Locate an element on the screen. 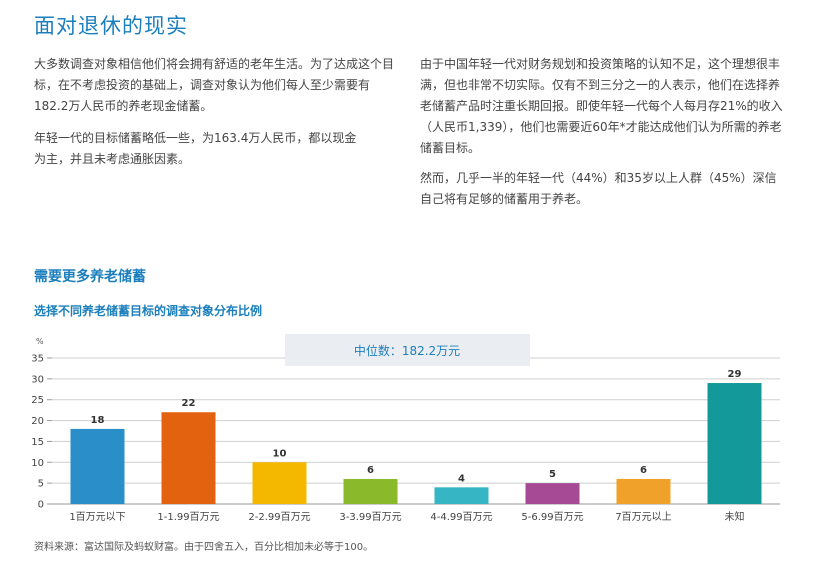  x-tick-label: 2-2.99百万元 is located at coordinates (279, 517).